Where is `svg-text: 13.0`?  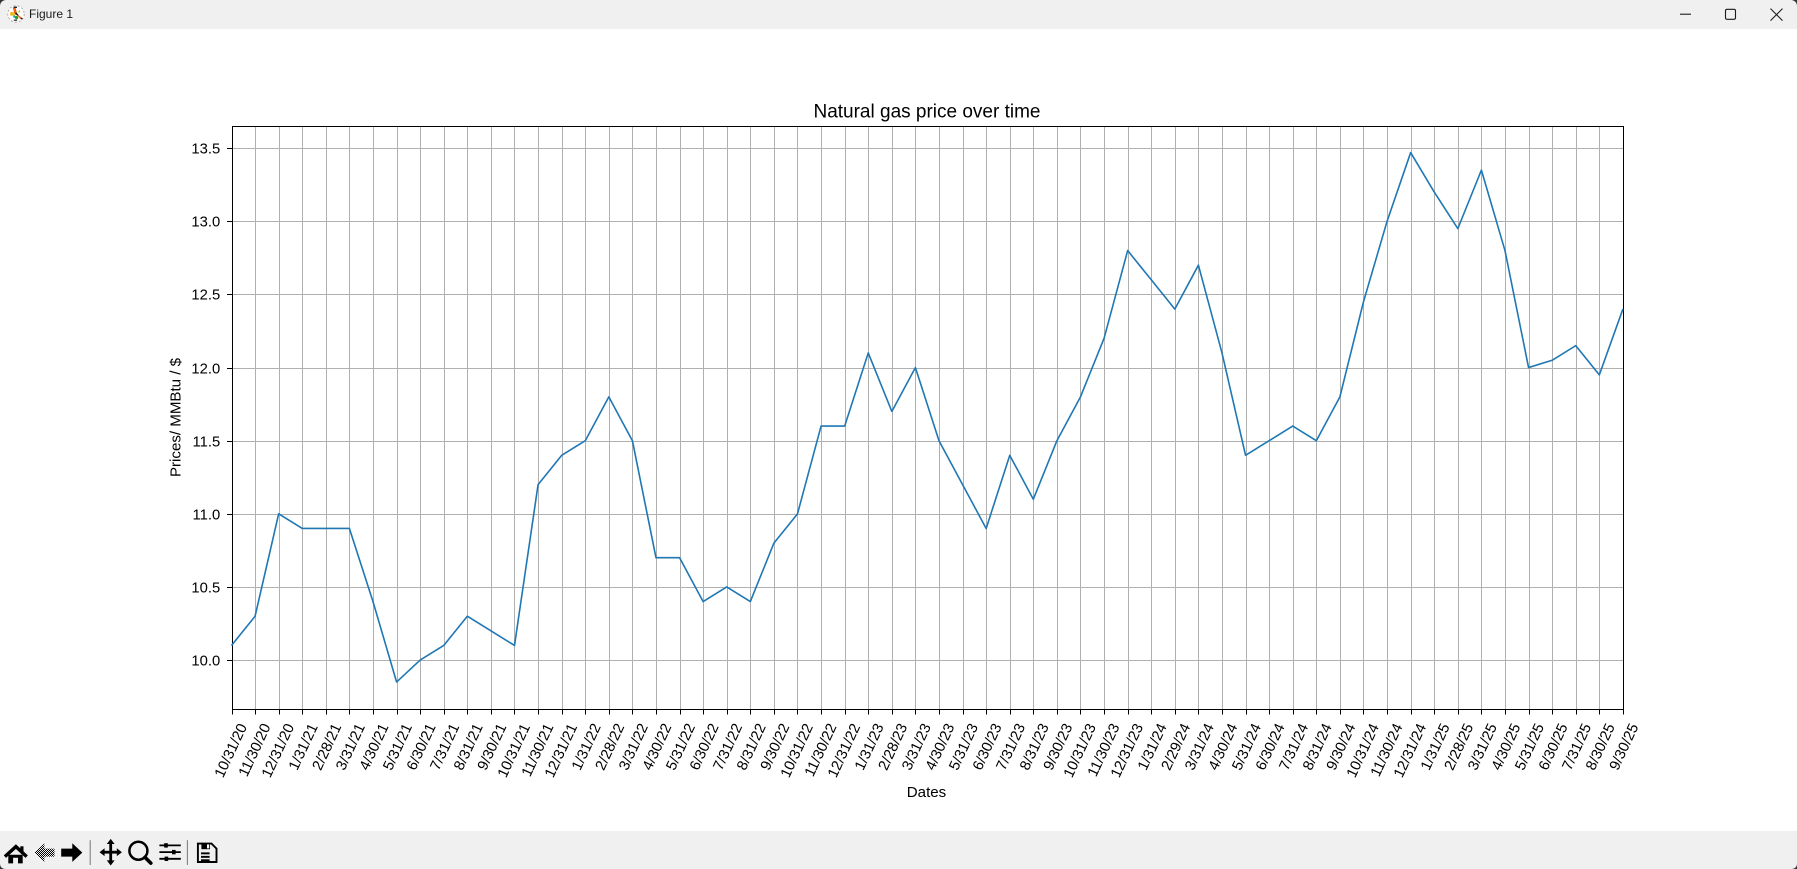 svg-text: 13.0 is located at coordinates (205, 223).